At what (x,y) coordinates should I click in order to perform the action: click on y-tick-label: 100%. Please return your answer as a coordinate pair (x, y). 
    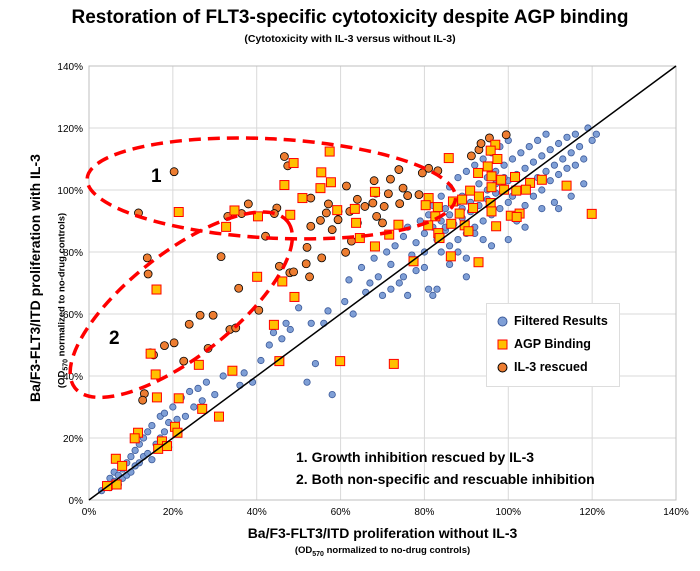
    Looking at the image, I should click on (70, 191).